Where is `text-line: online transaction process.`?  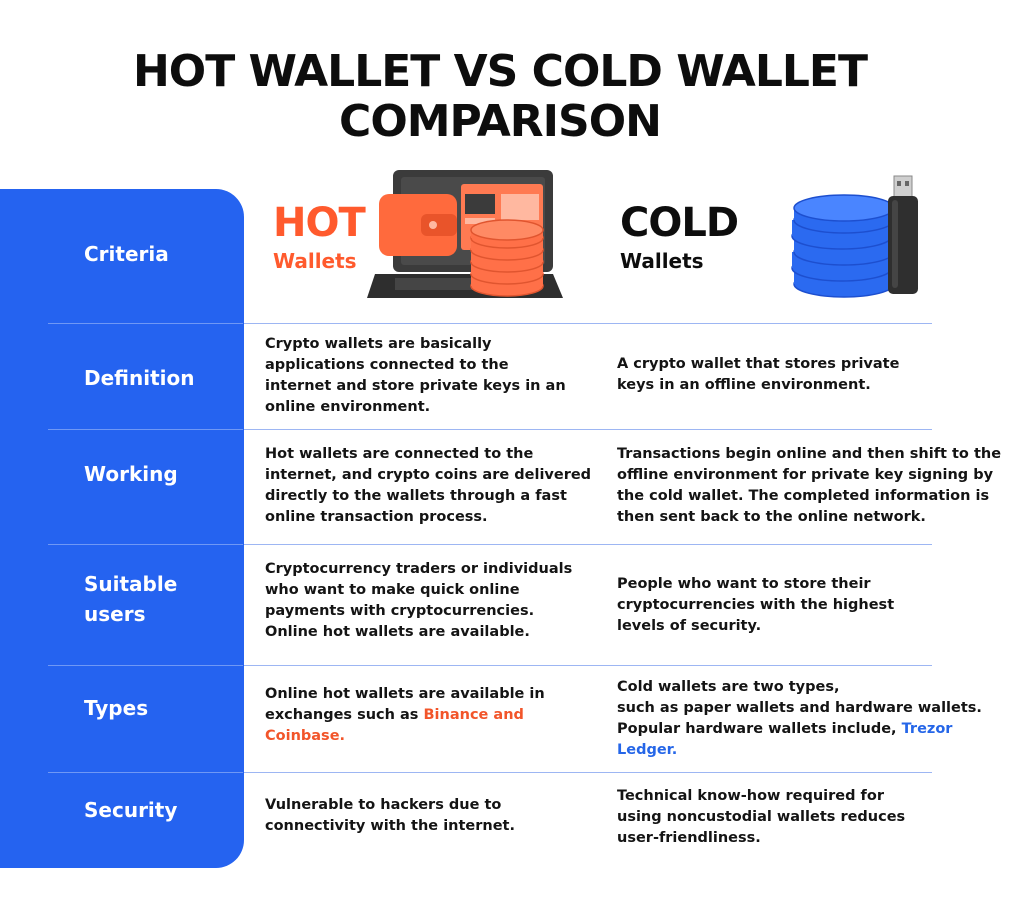 text-line: online transaction process. is located at coordinates (376, 517).